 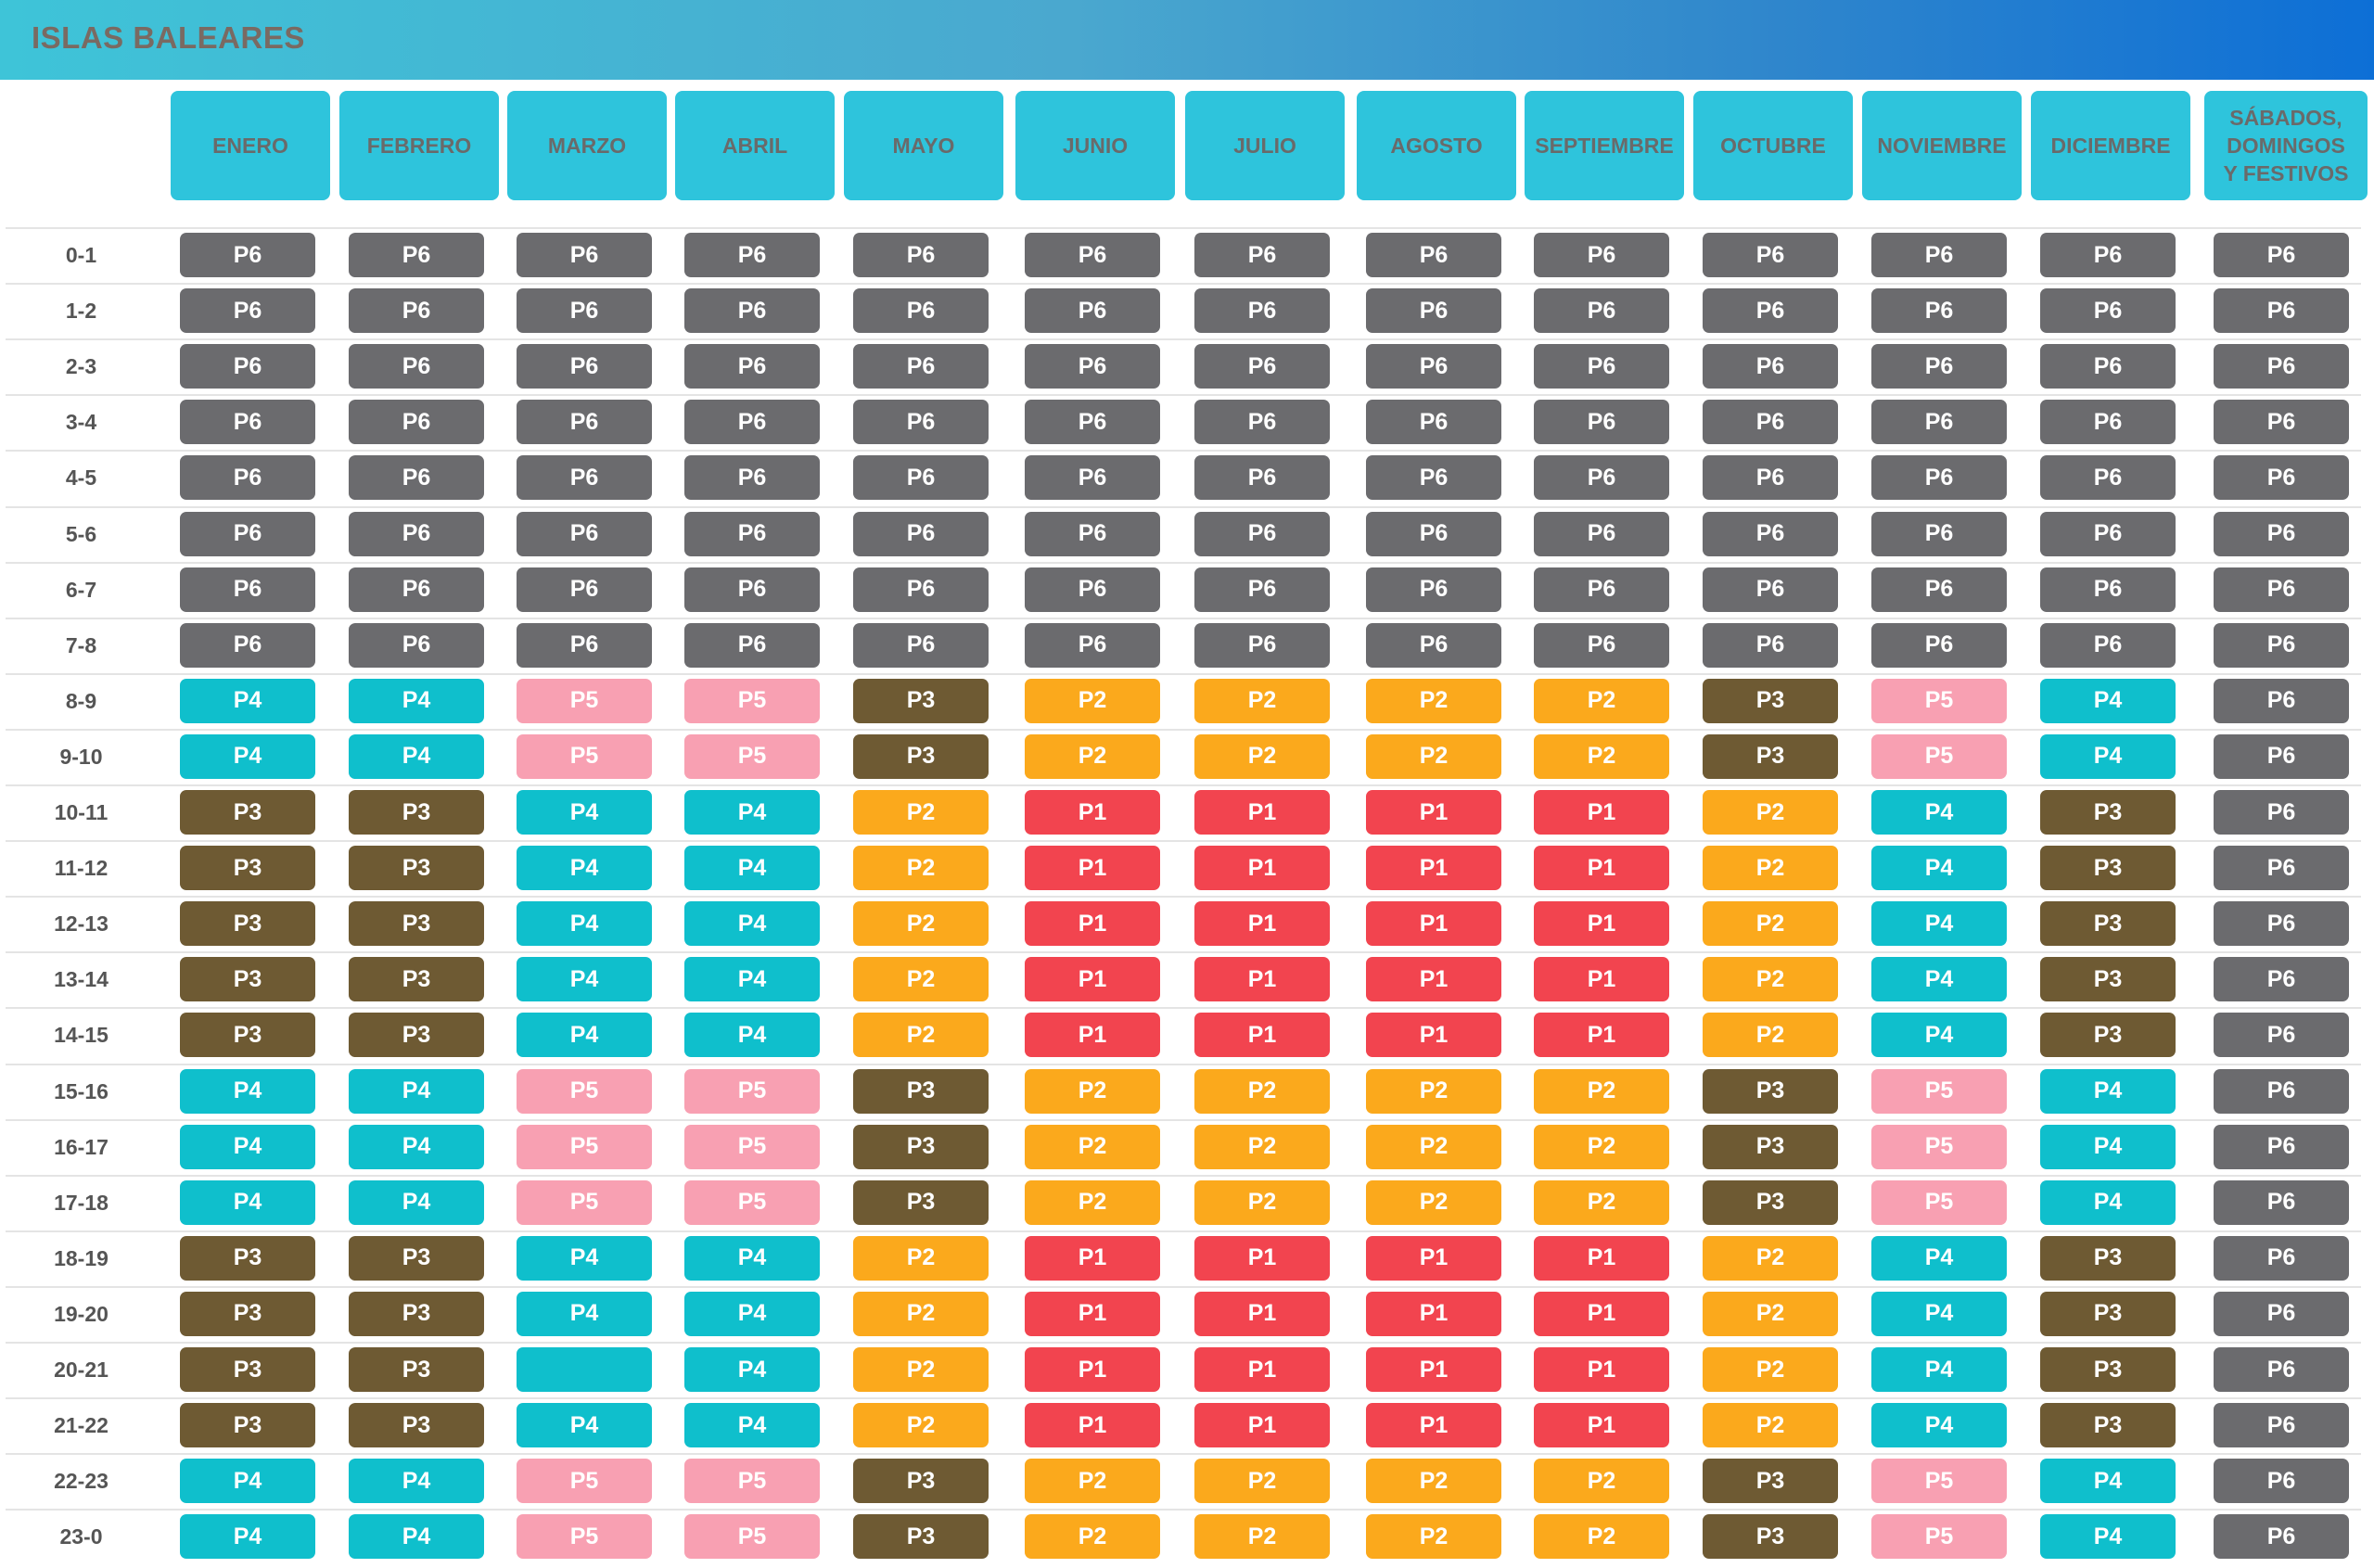 I want to click on hour-label: 16-17, so click(x=81, y=1146).